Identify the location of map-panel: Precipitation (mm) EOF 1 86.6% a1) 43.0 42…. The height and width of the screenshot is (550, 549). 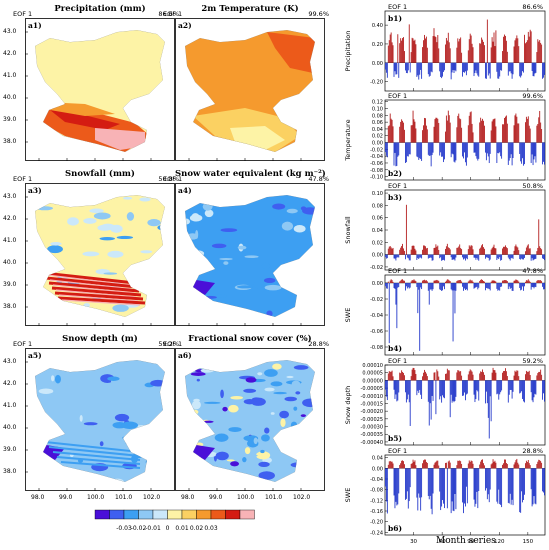
(91, 82).